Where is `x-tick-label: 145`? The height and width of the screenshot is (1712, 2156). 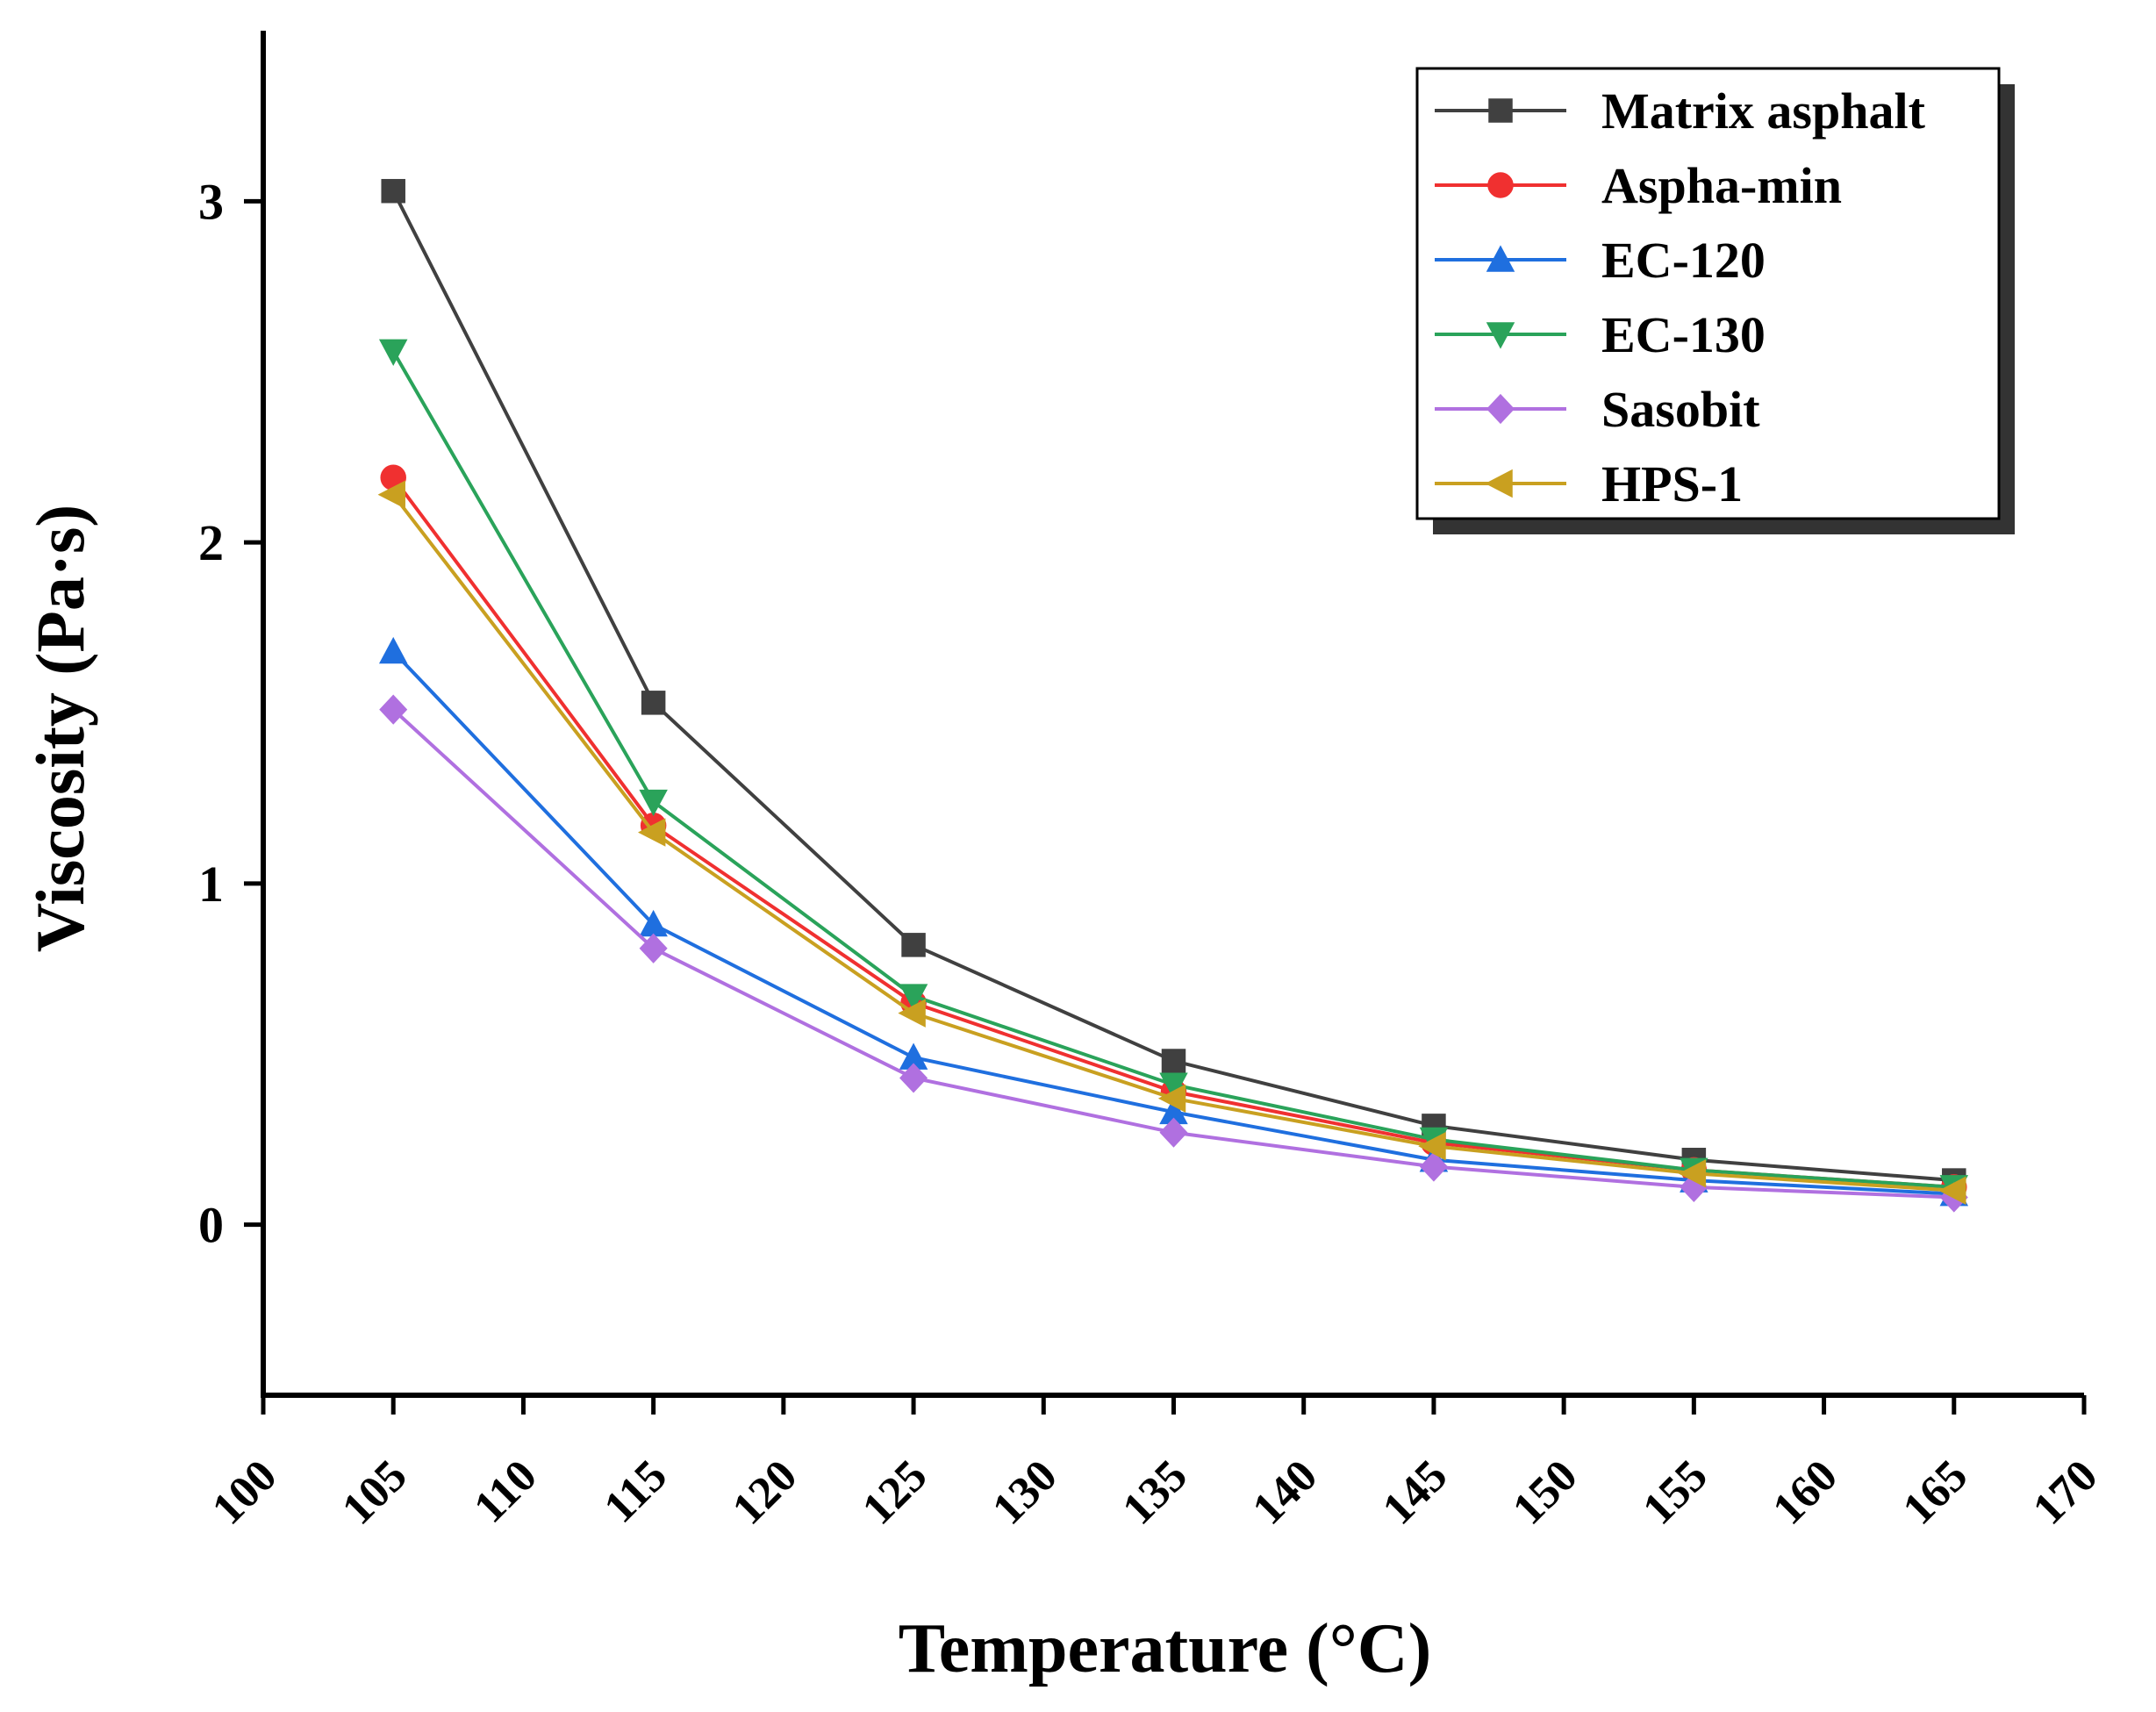
x-tick-label: 145 is located at coordinates (1415, 1492).